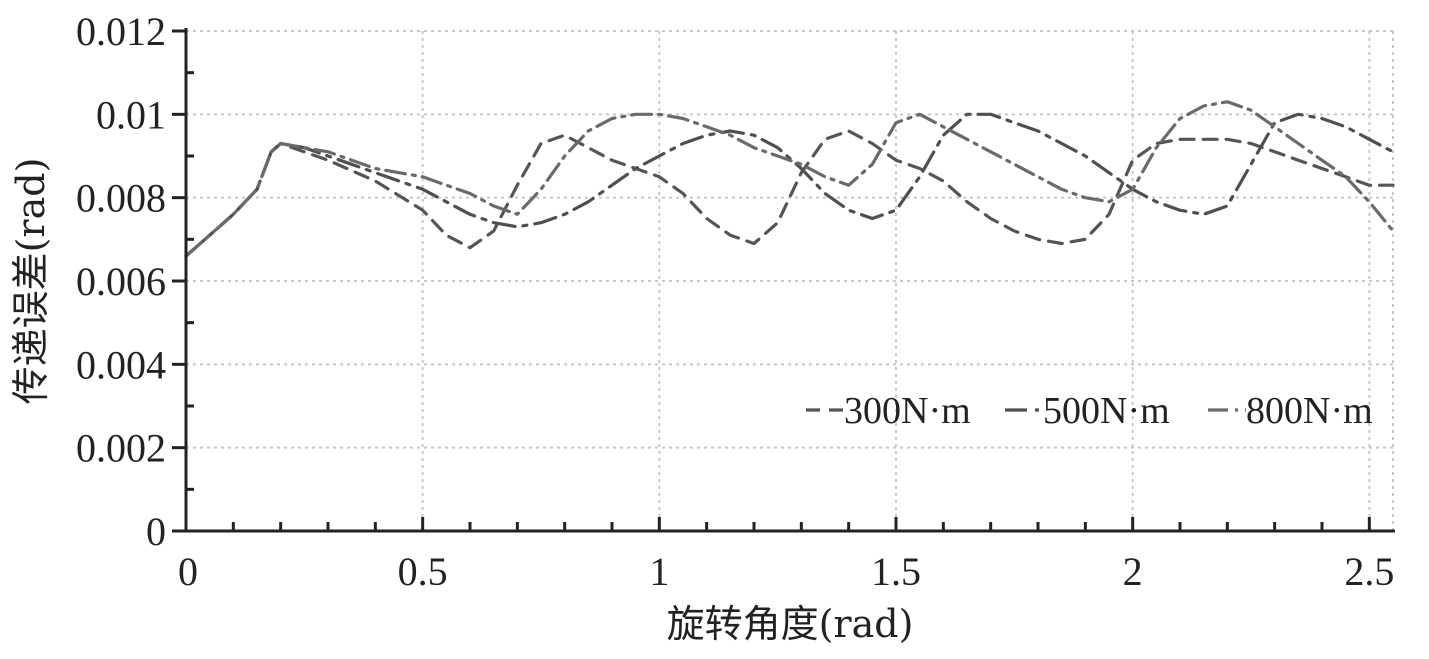  I want to click on legend-label-3: 800N·m, so click(1309, 411).